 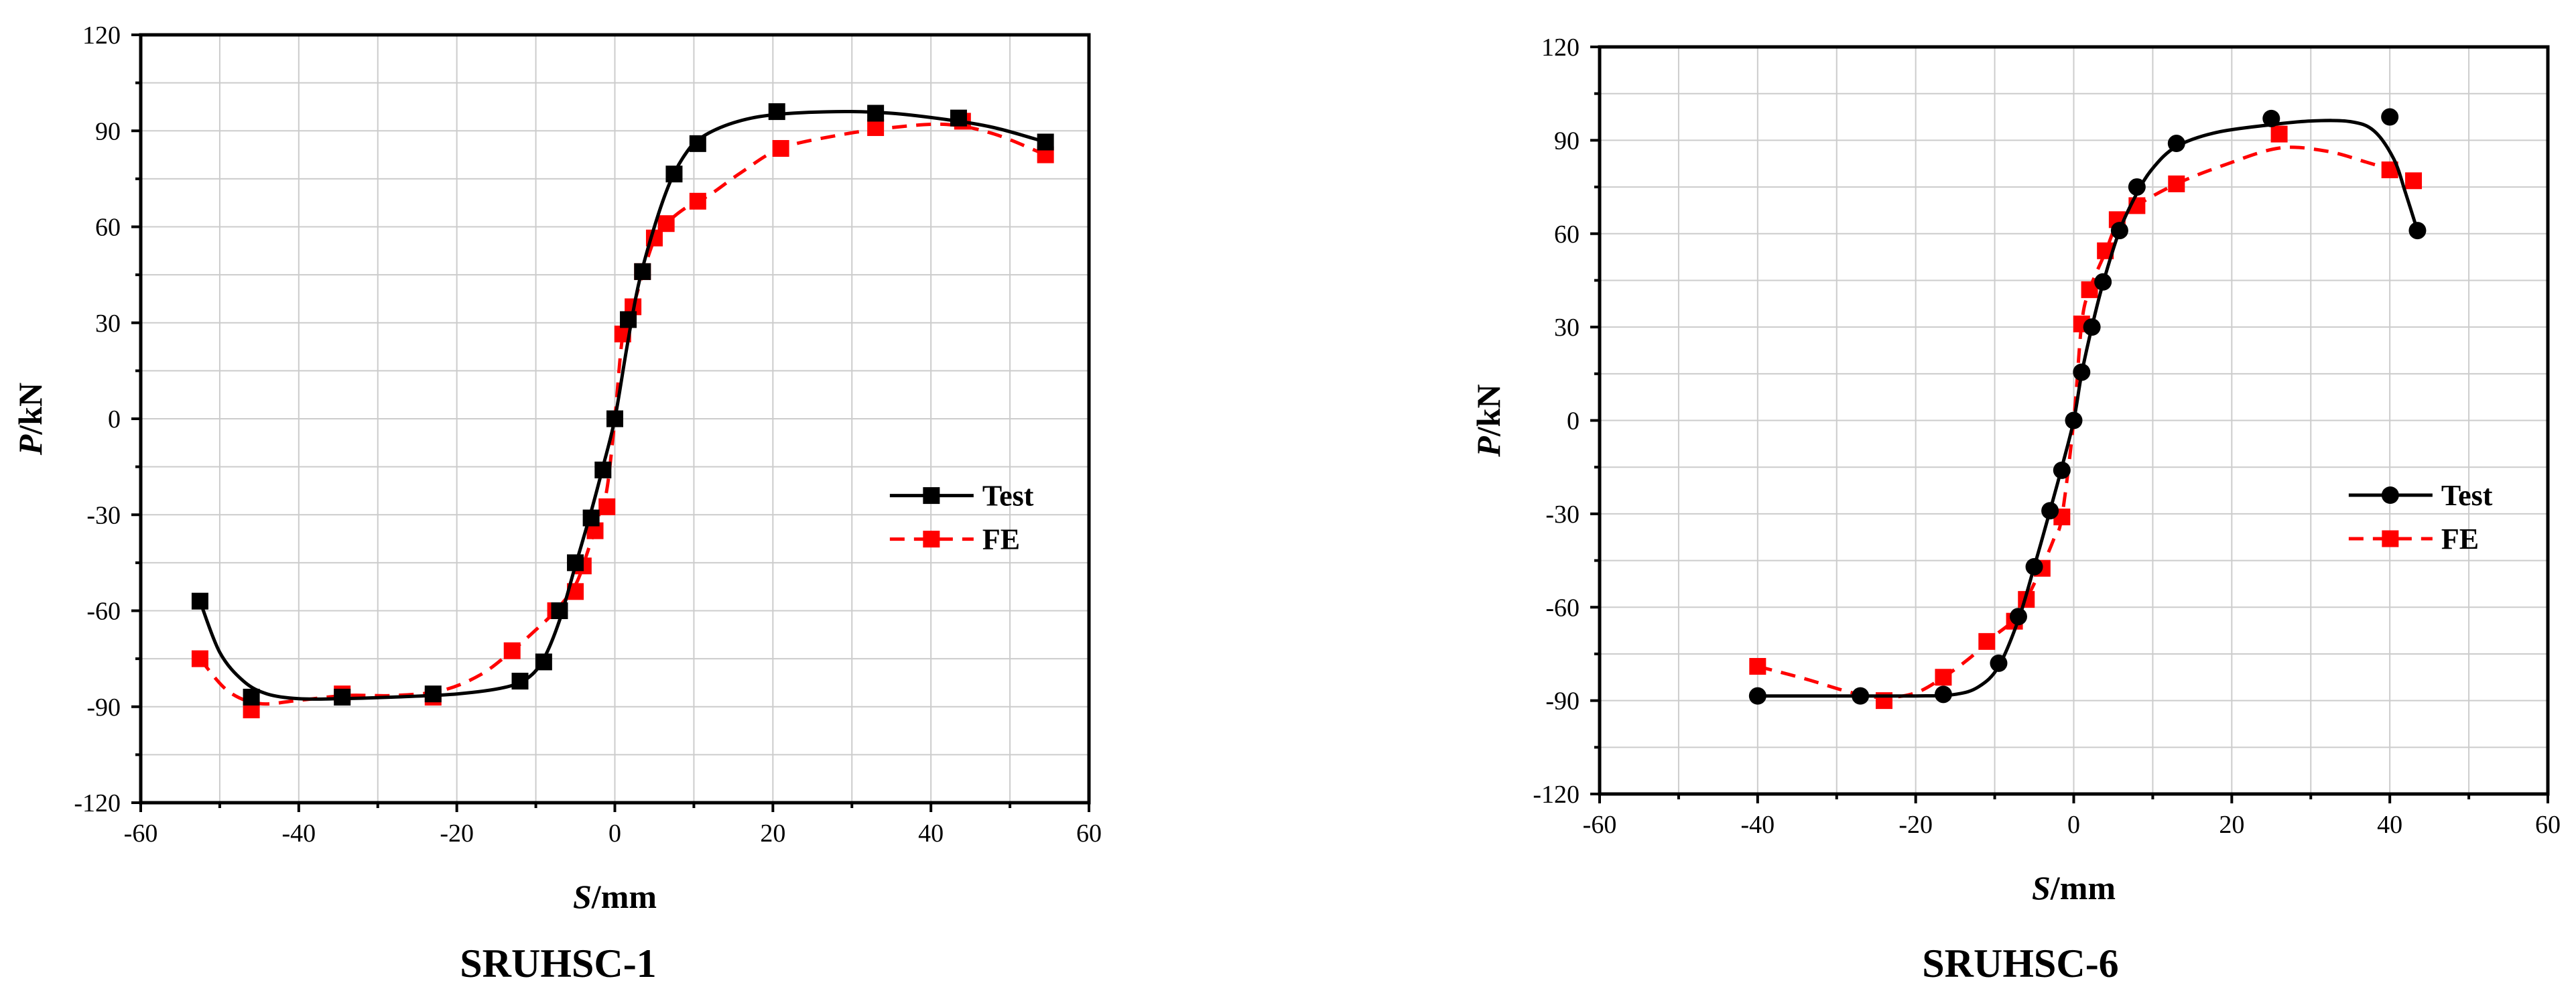 I want to click on y-tick-label: -60, so click(x=1562, y=608).